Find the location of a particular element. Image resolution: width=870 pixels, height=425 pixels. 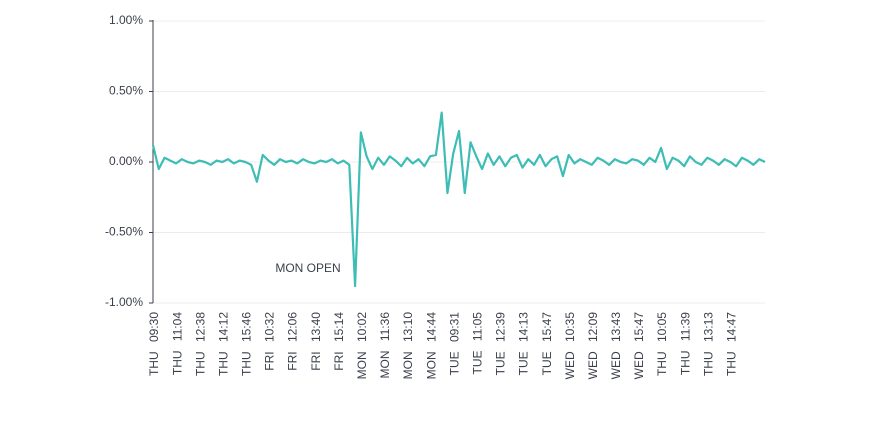

x-tick-label: FRI 12:06 is located at coordinates (293, 341).